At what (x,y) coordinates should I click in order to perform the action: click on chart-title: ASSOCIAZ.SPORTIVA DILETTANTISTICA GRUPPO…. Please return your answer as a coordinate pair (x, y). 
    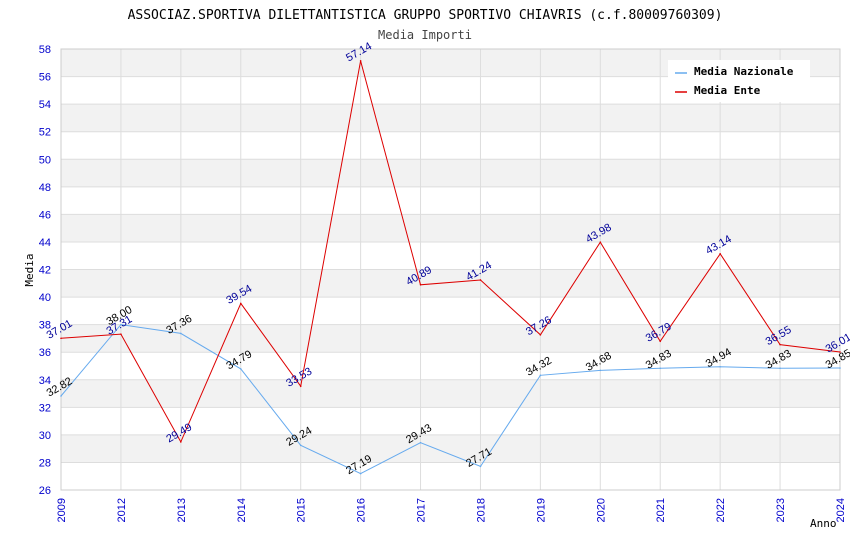
    Looking at the image, I should click on (425, 15).